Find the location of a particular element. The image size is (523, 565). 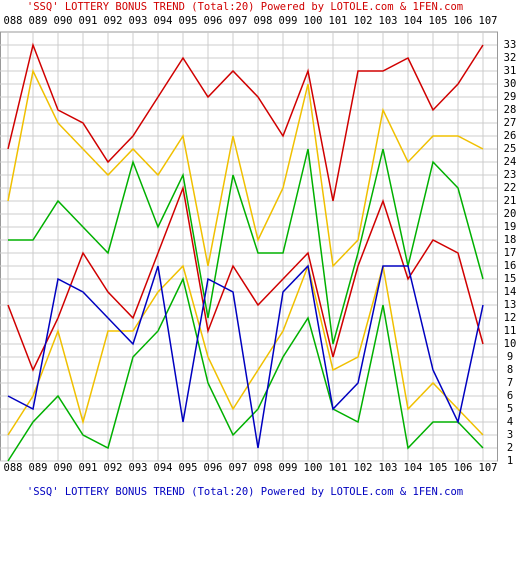

y-tick-label: 14 is located at coordinates (510, 292).